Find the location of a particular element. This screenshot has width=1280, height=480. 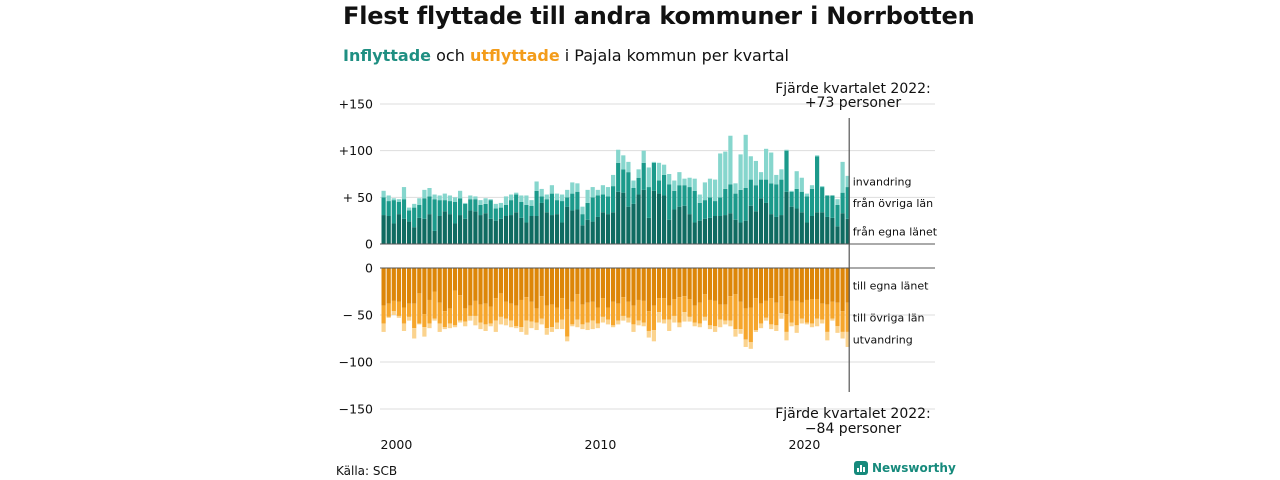

y-tick-label-bottom: −100 is located at coordinates (356, 362).